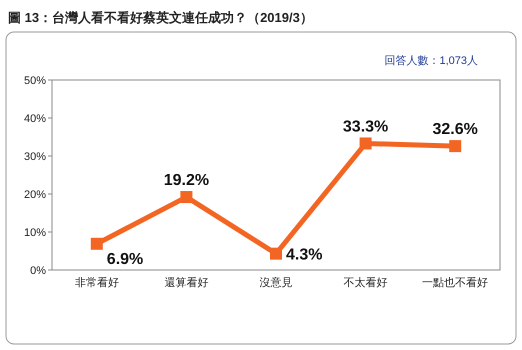 This screenshot has height=350, width=522. I want to click on text: 回答人數：1,073人, so click(431, 61).